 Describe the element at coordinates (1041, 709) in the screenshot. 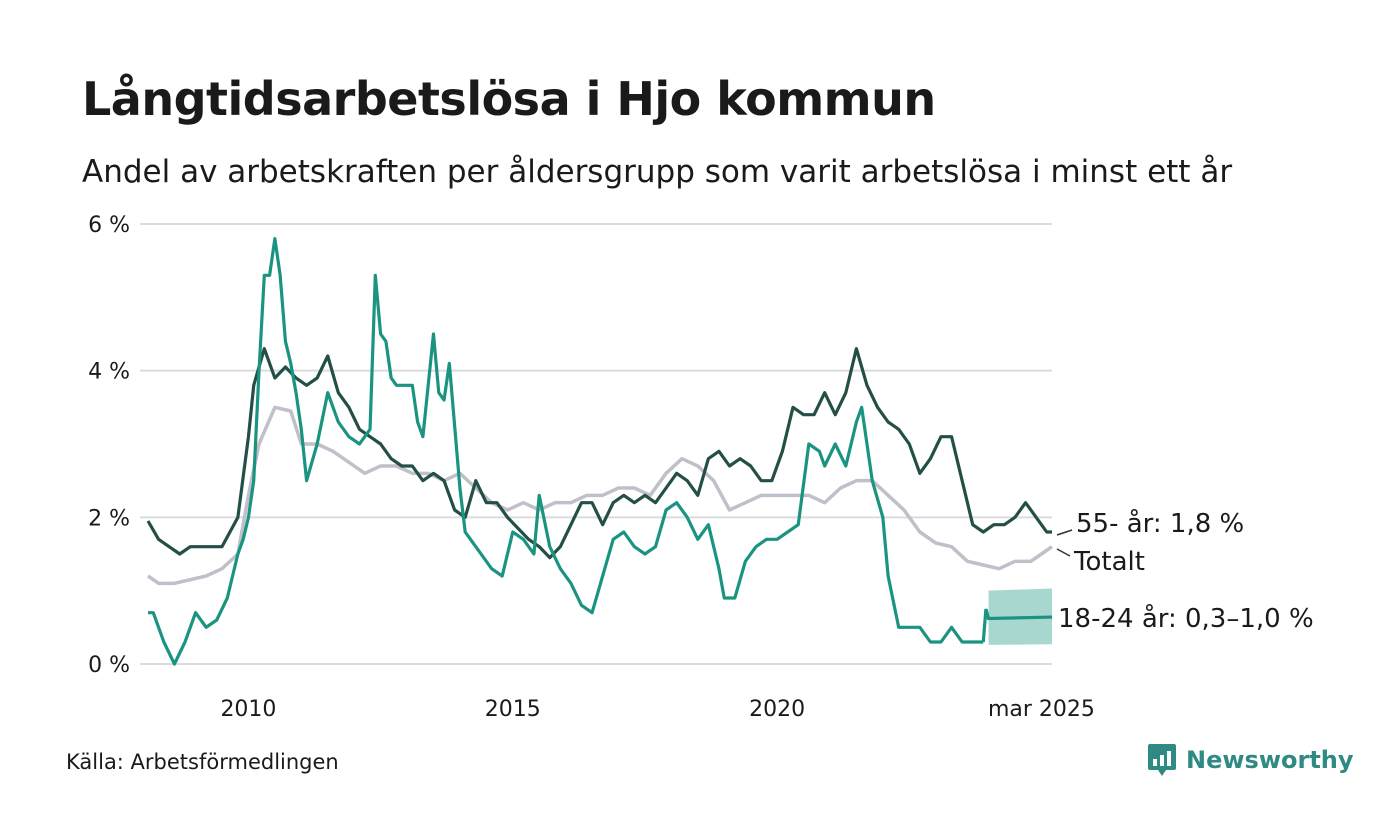

I see `x-tick-label: mar 2025` at that location.